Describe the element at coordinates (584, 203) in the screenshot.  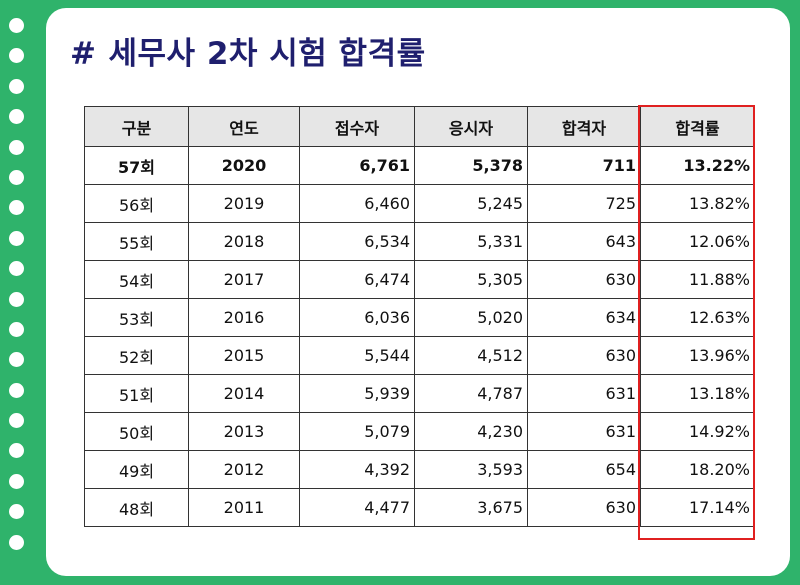
I see `cell-passers: 725` at that location.